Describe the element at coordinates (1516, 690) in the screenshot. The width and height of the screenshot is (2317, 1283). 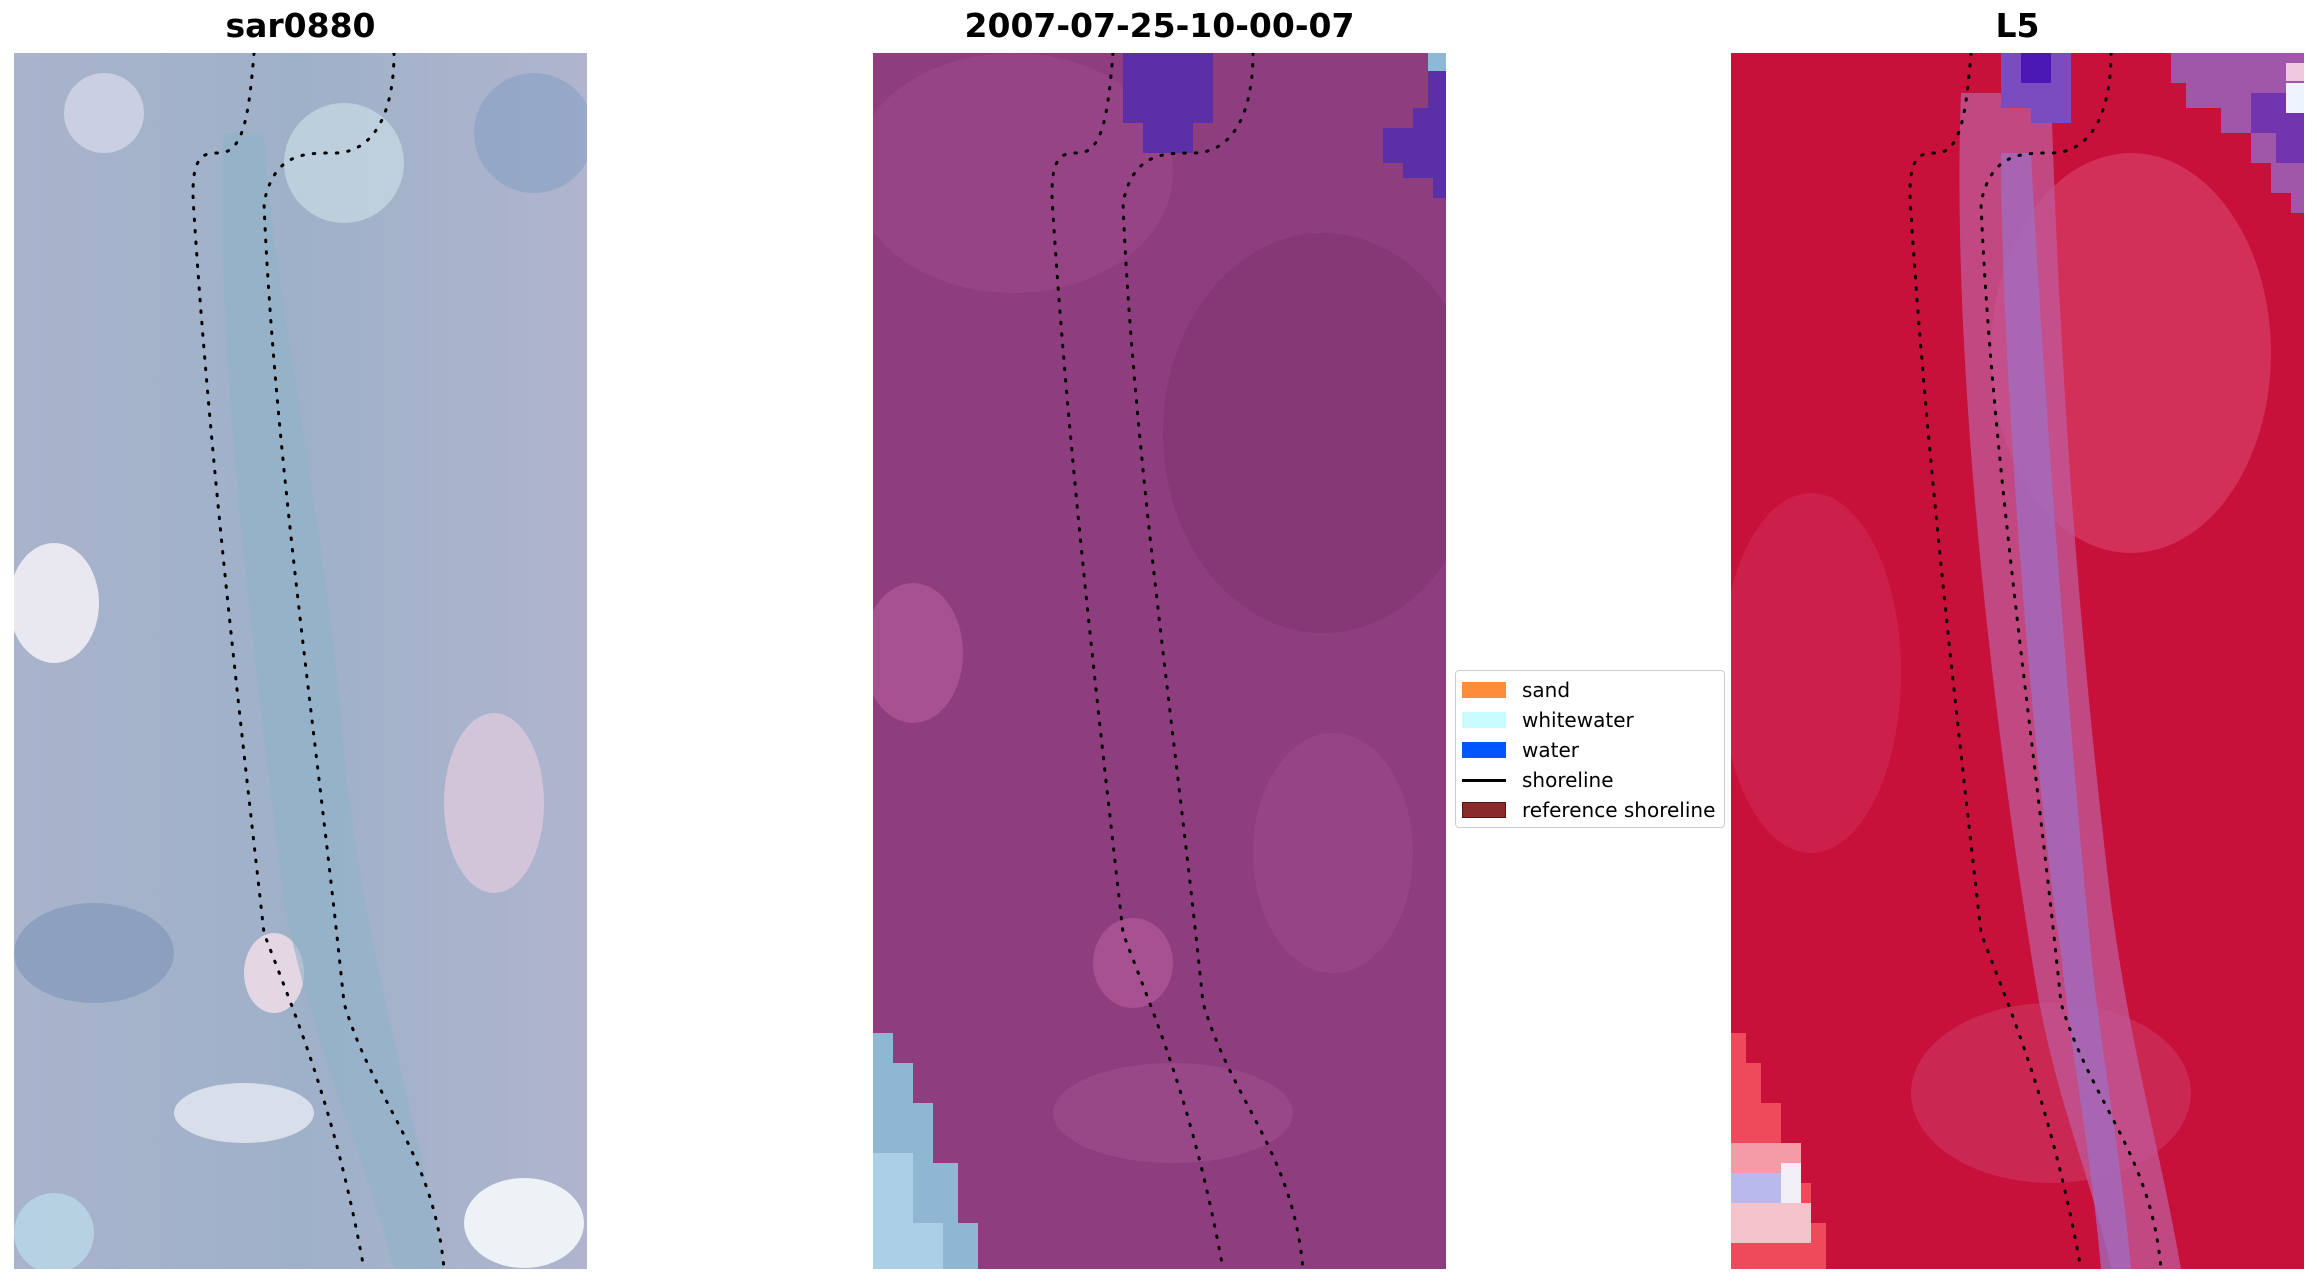
I see `legend-entry-sand: sand` at that location.